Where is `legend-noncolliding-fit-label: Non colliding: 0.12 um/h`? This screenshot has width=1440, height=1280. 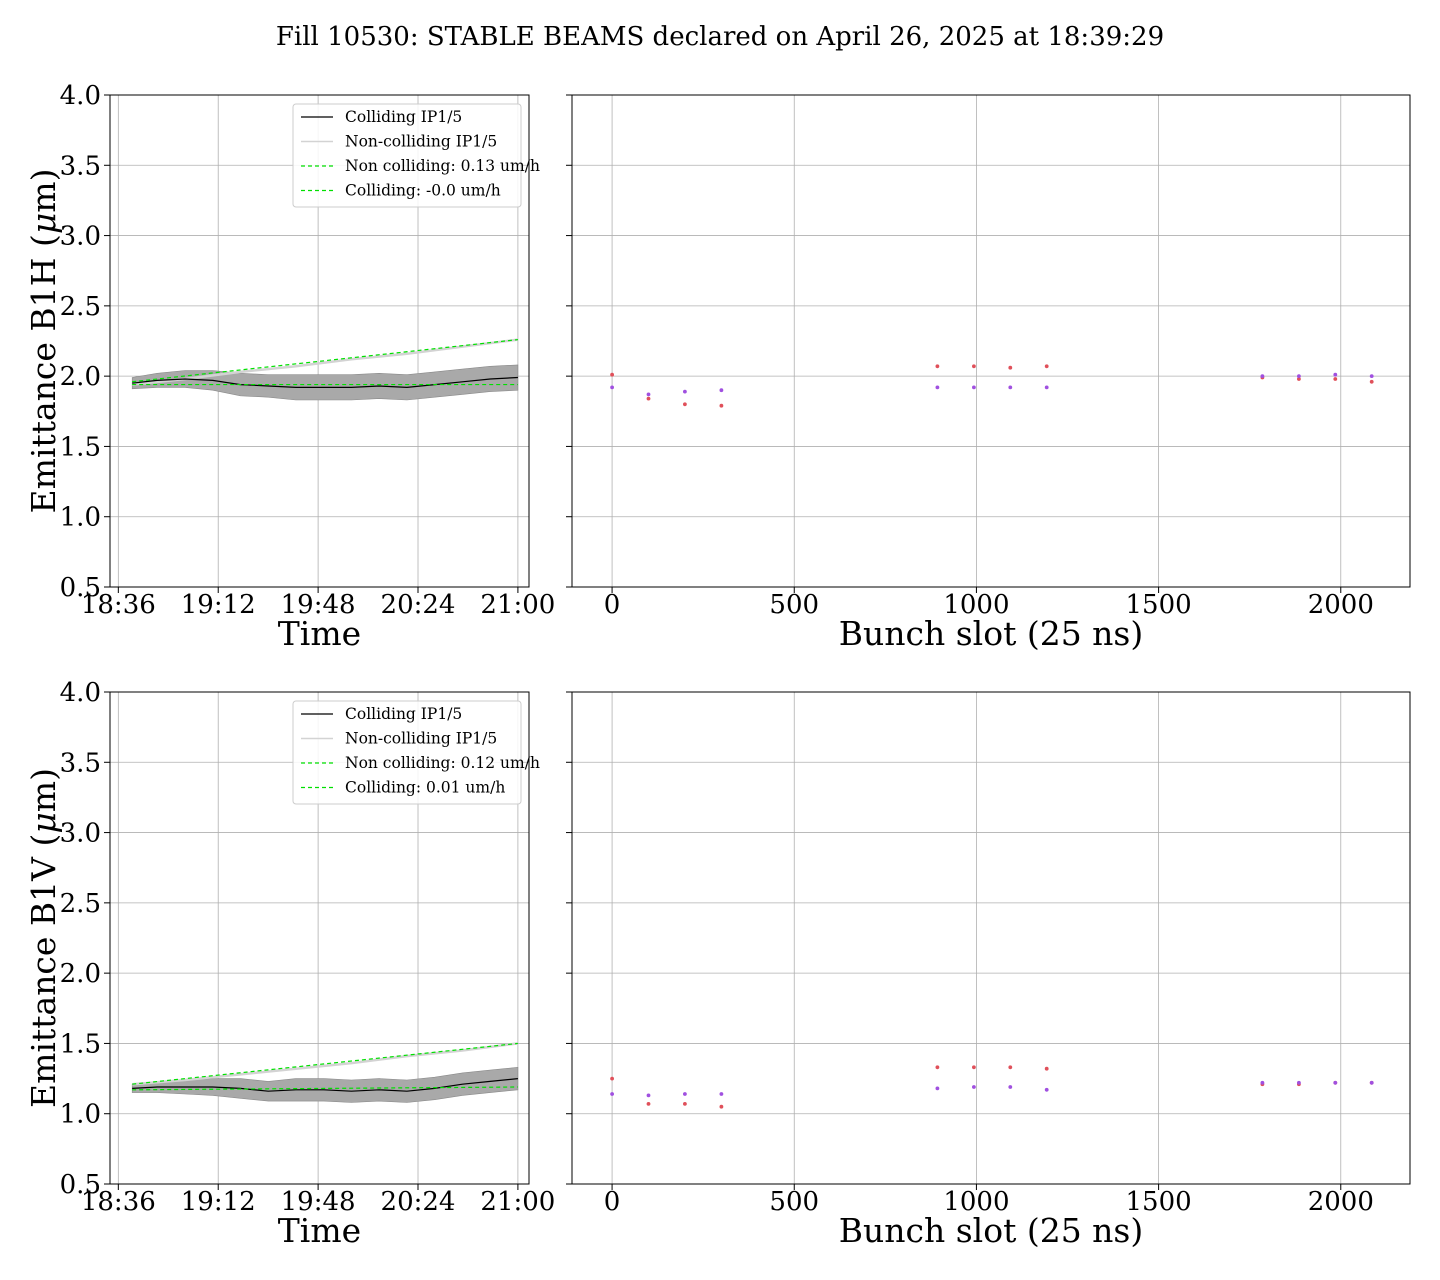
legend-noncolliding-fit-label: Non colliding: 0.12 um/h is located at coordinates (442, 763).